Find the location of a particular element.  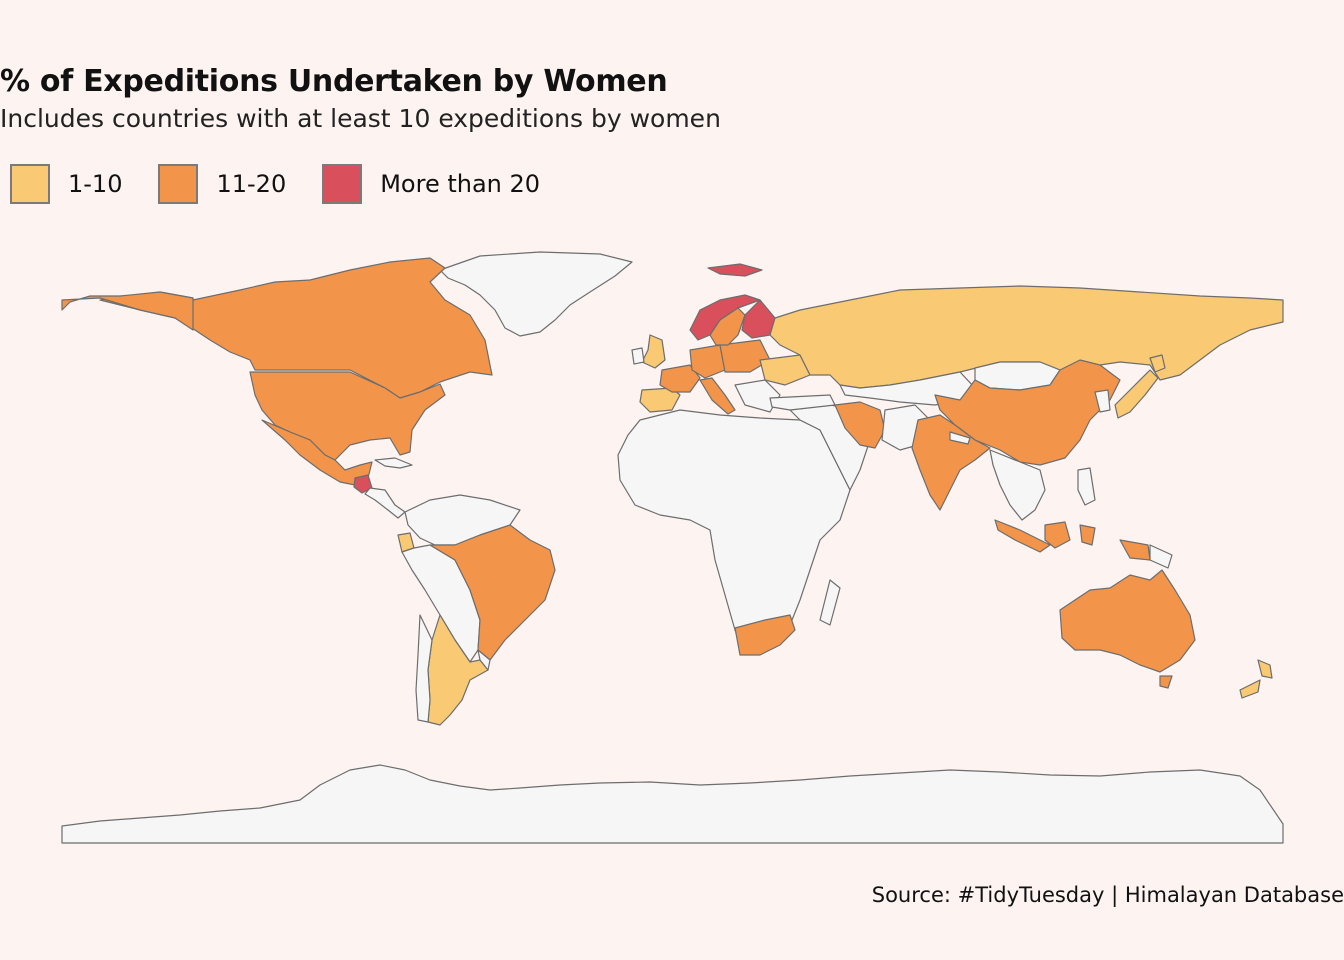

country-uk is located at coordinates (653, 351).